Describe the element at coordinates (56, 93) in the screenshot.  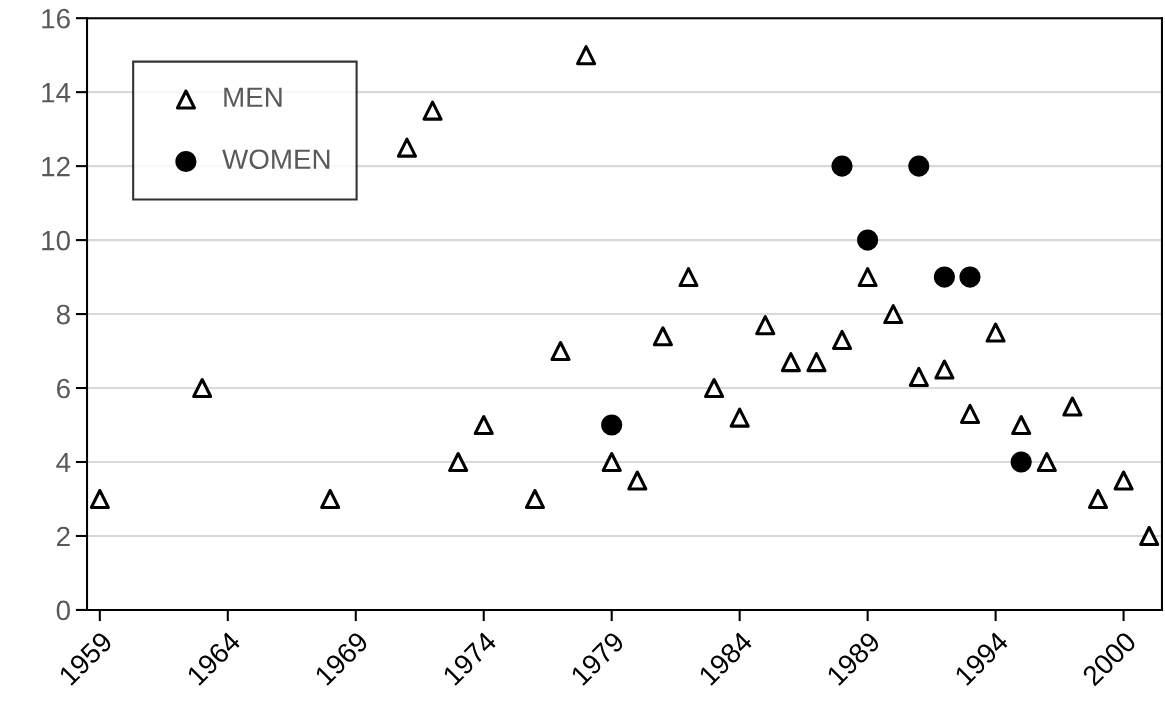
I see `y-tick-label: 14` at that location.